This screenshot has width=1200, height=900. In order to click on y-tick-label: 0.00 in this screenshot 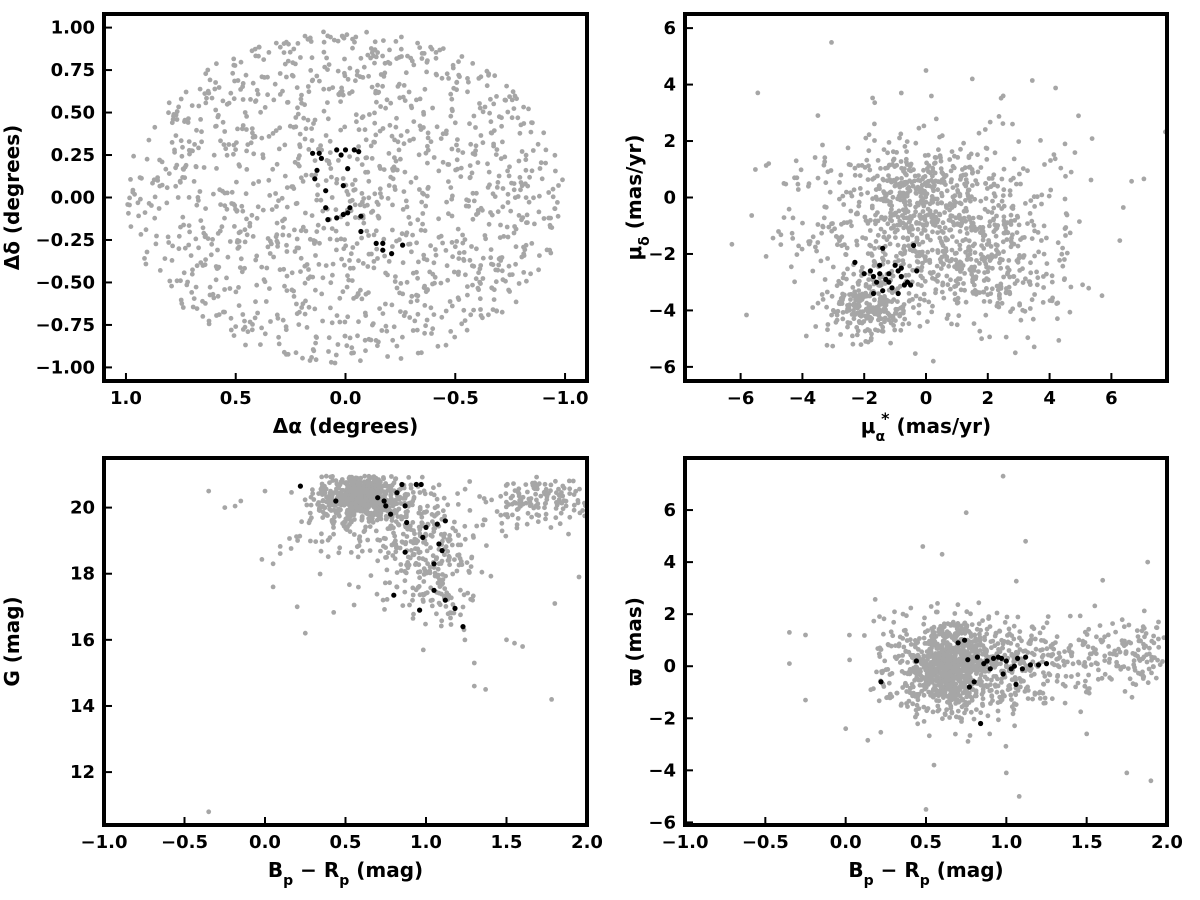, I will do `click(73, 198)`.